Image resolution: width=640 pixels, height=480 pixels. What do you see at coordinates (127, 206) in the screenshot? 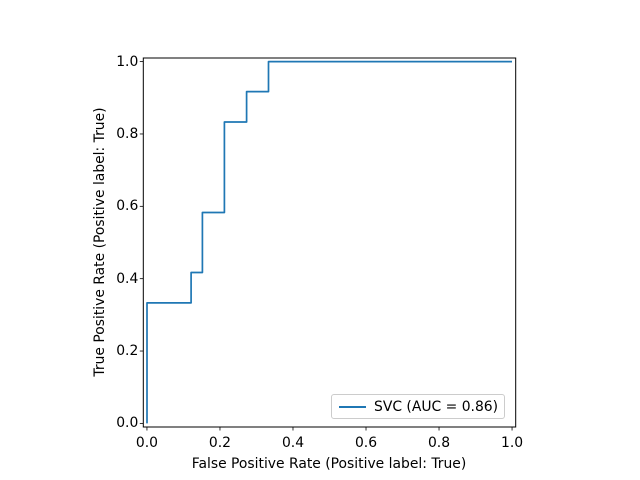
I see `y-tick-label: 0.6` at bounding box center [127, 206].